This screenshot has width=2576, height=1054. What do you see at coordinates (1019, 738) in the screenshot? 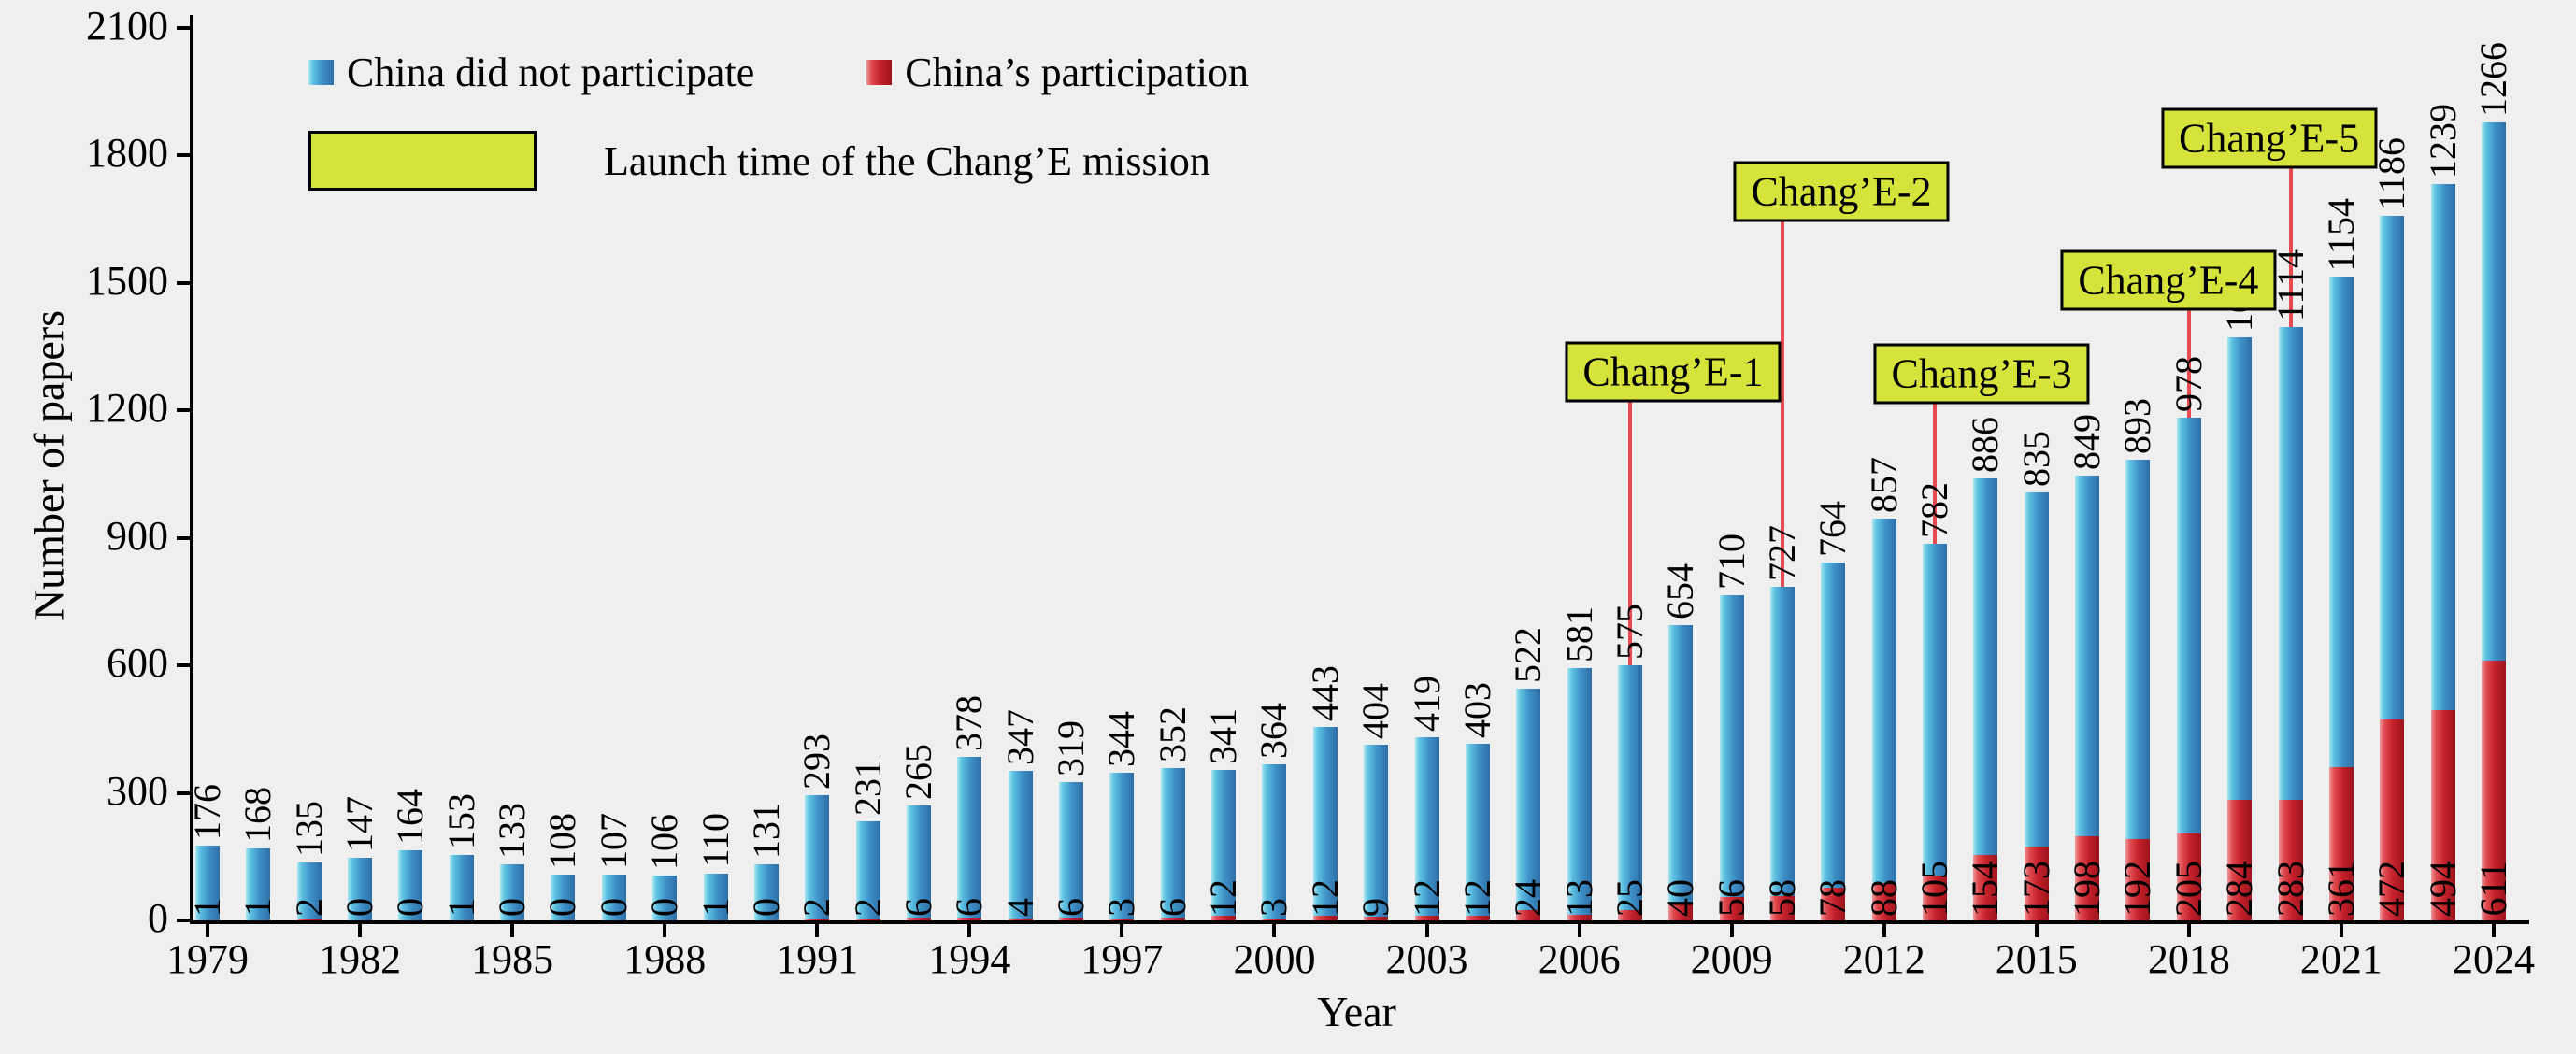
I see `bar-total-label: 347` at bounding box center [1019, 738].